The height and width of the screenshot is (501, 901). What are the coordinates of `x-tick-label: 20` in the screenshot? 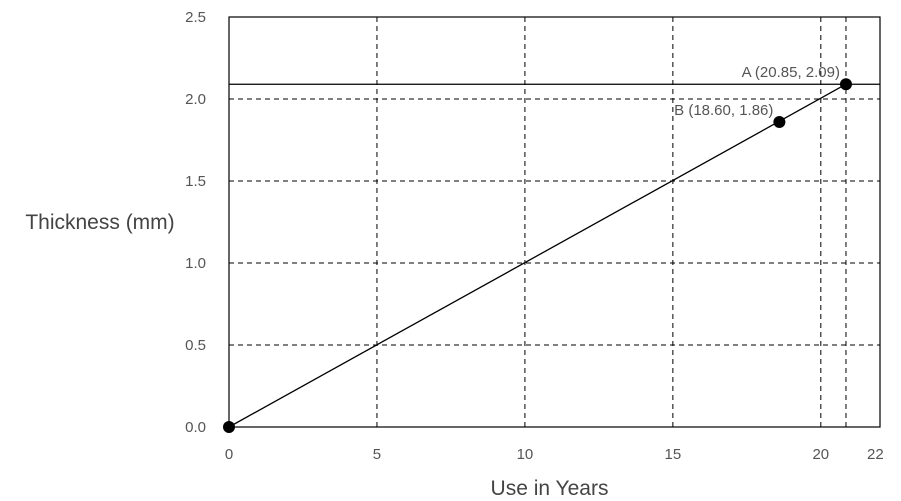 It's located at (820, 454).